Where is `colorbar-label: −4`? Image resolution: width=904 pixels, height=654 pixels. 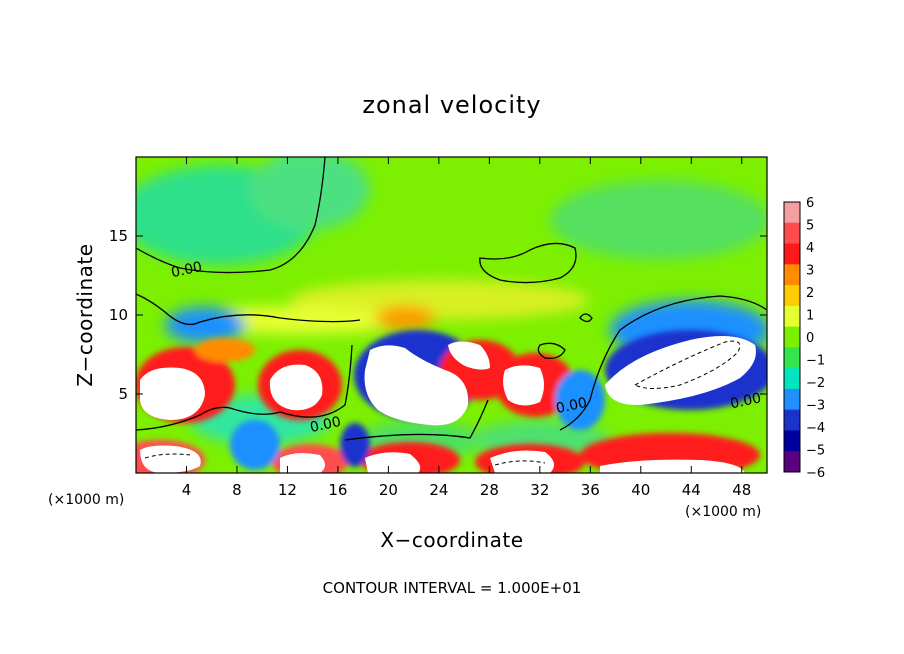
colorbar-label: −4 is located at coordinates (815, 428).